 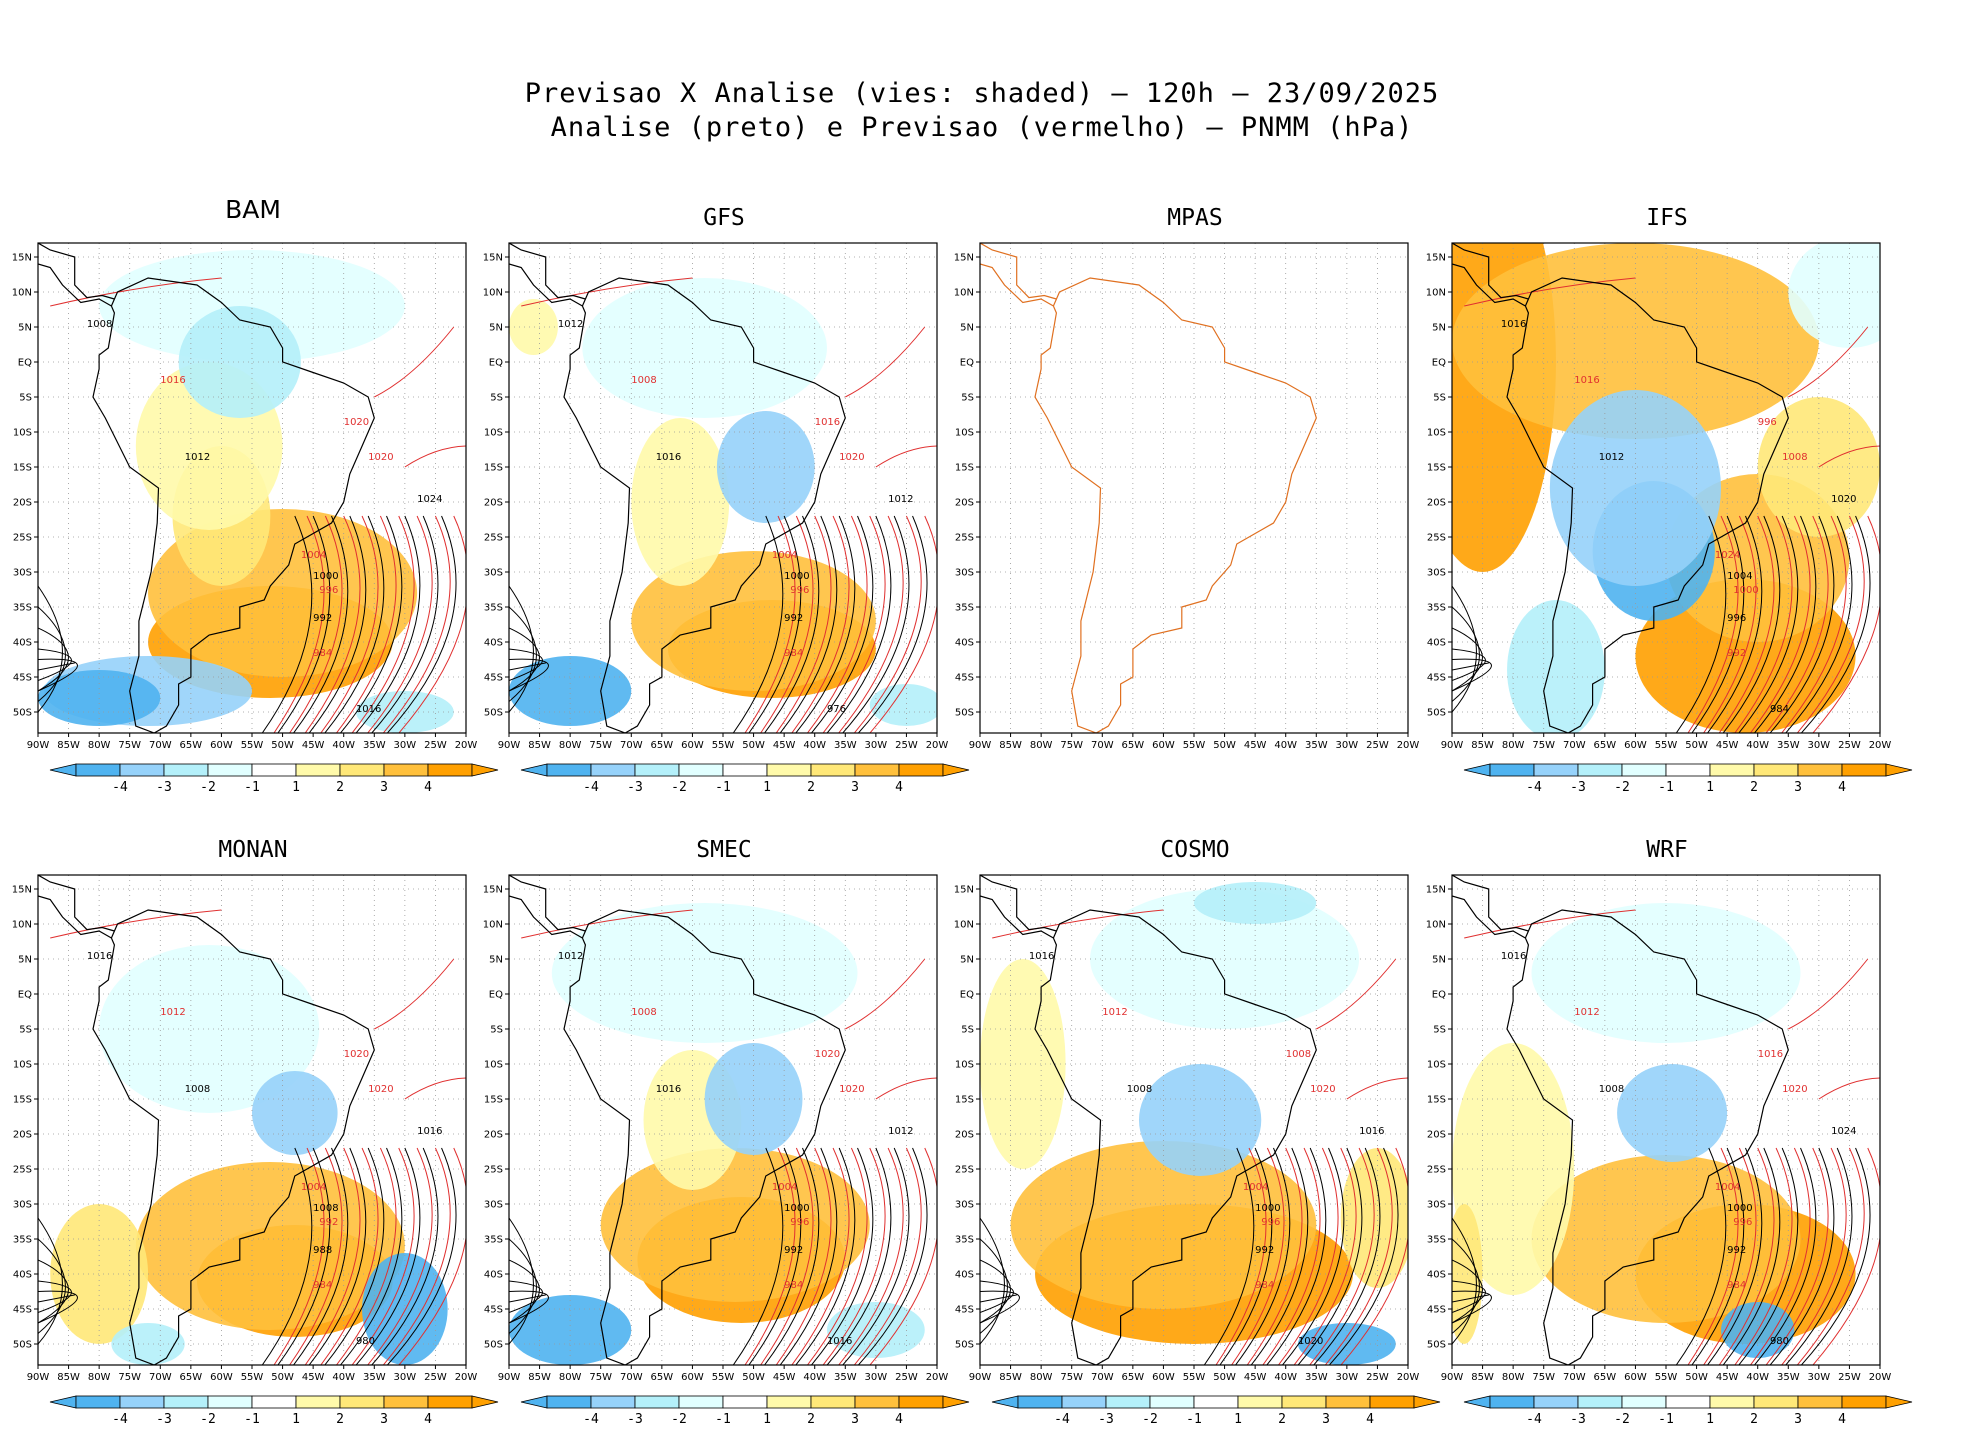 What do you see at coordinates (967, 960) in the screenshot?
I see `y-tick-label: 5N` at bounding box center [967, 960].